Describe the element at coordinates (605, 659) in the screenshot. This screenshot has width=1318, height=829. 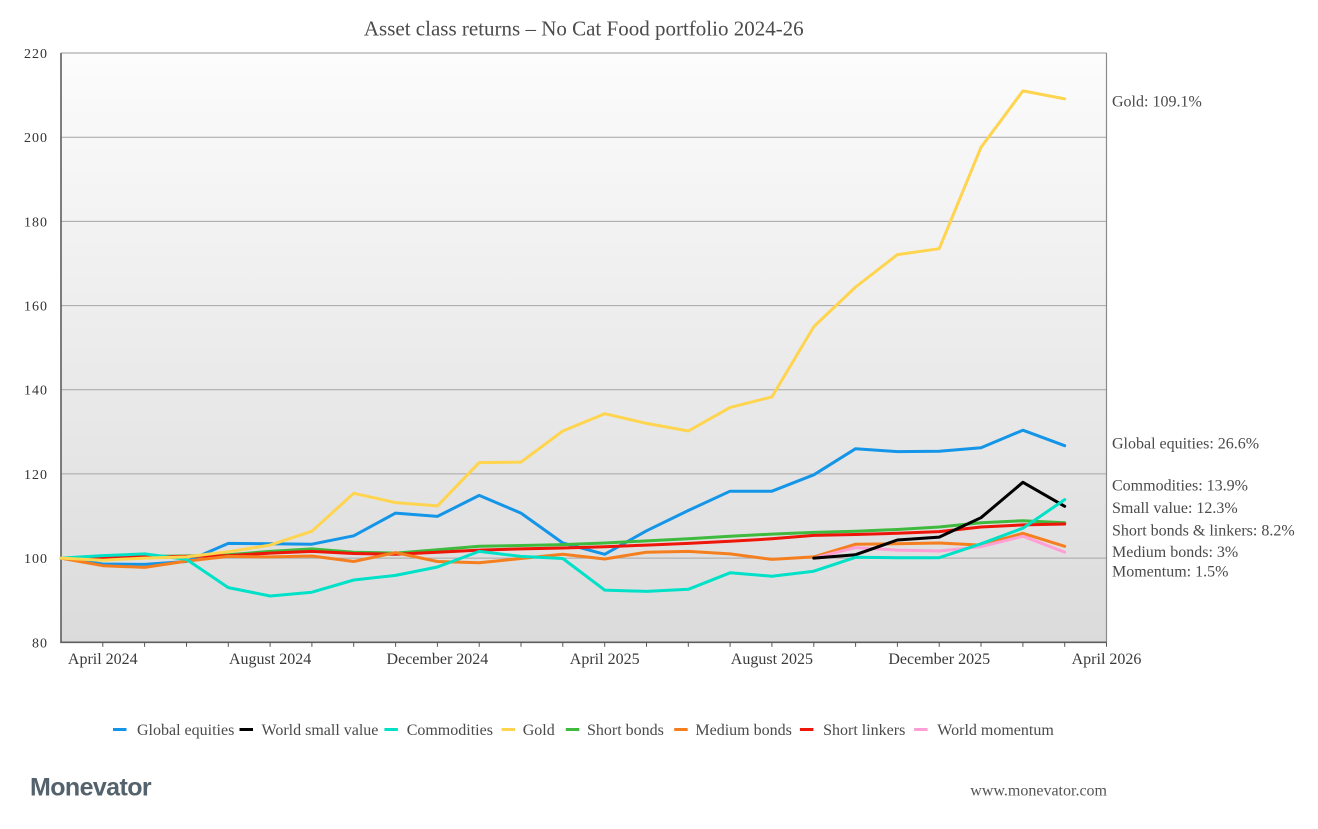
I see `svg-text: April 2025` at that location.